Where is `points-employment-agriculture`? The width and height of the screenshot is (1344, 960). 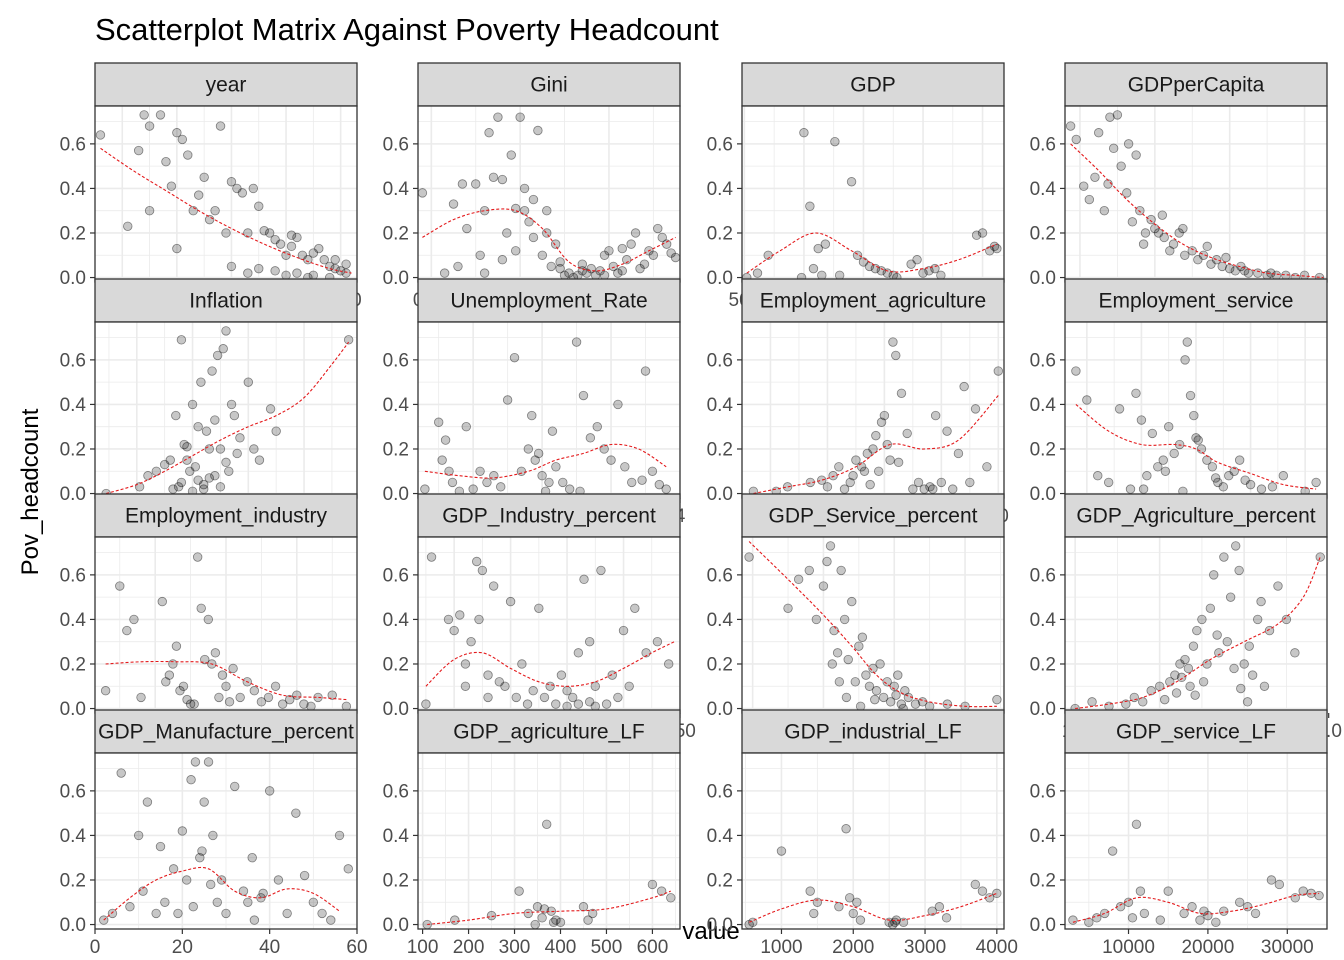 points-employment-agriculture is located at coordinates (876, 417).